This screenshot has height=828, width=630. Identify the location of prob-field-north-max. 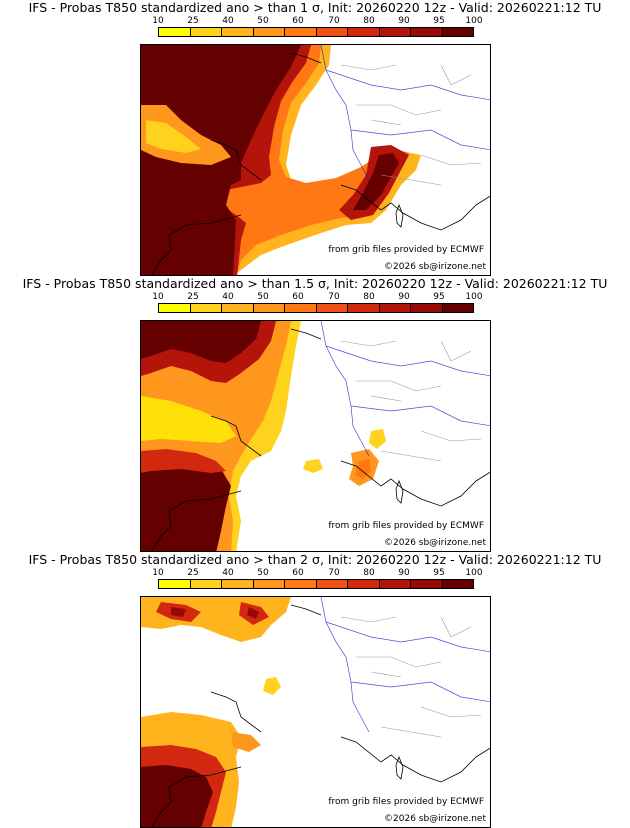
(215, 613).